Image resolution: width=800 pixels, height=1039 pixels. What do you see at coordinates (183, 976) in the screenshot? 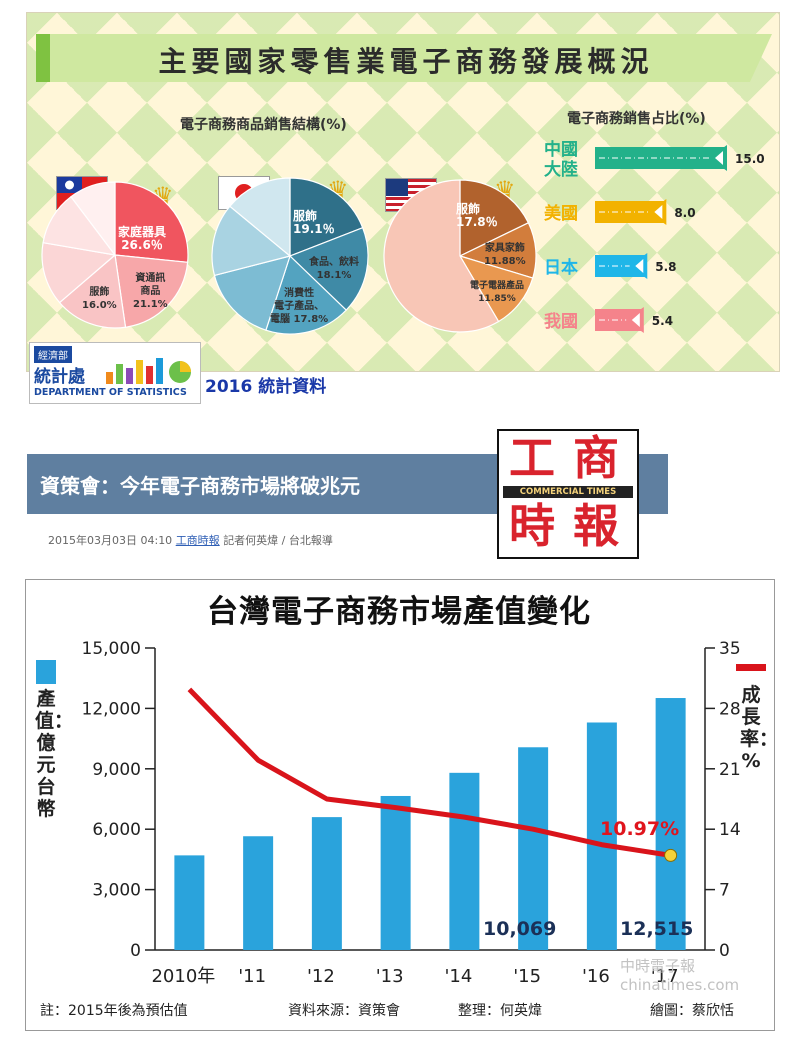
I see `x-tick-label: 2010年` at bounding box center [183, 976].